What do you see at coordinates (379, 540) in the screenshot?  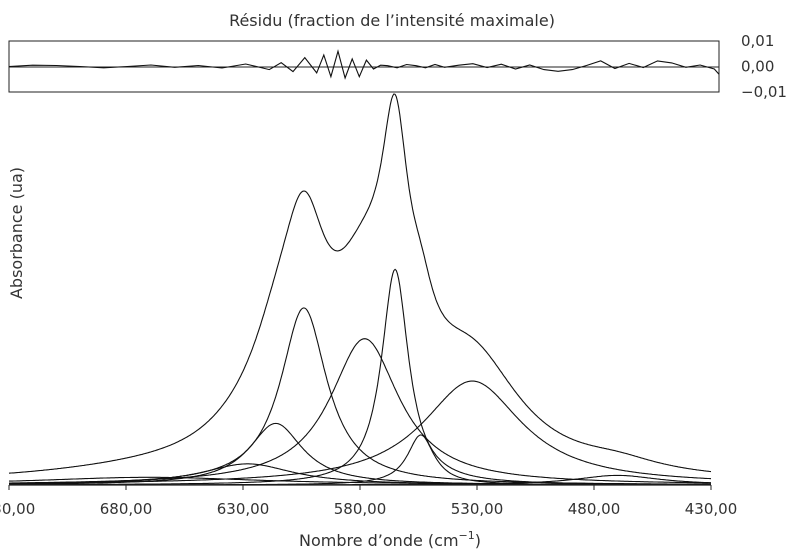 I see `x-axis-label-main: Nombre d’onde (cm` at bounding box center [379, 540].